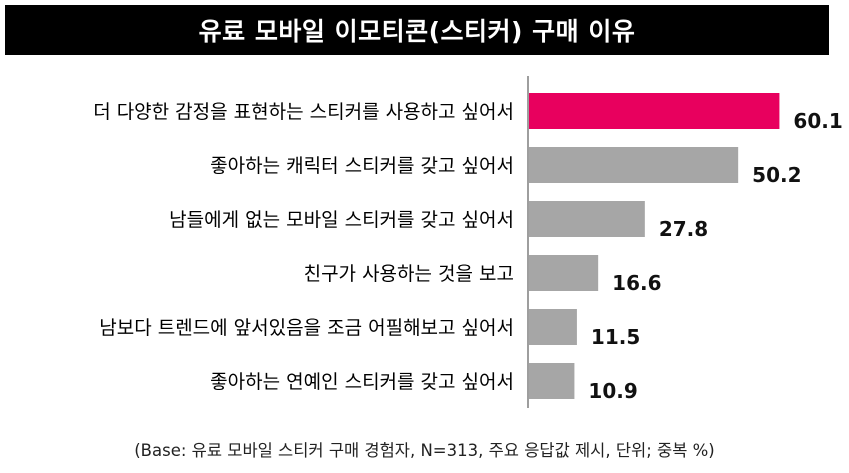  Describe the element at coordinates (306, 328) in the screenshot. I see `category-label: 남보다 트렌드에 앞서있음을 조금 어필해보고 싶어서` at that location.